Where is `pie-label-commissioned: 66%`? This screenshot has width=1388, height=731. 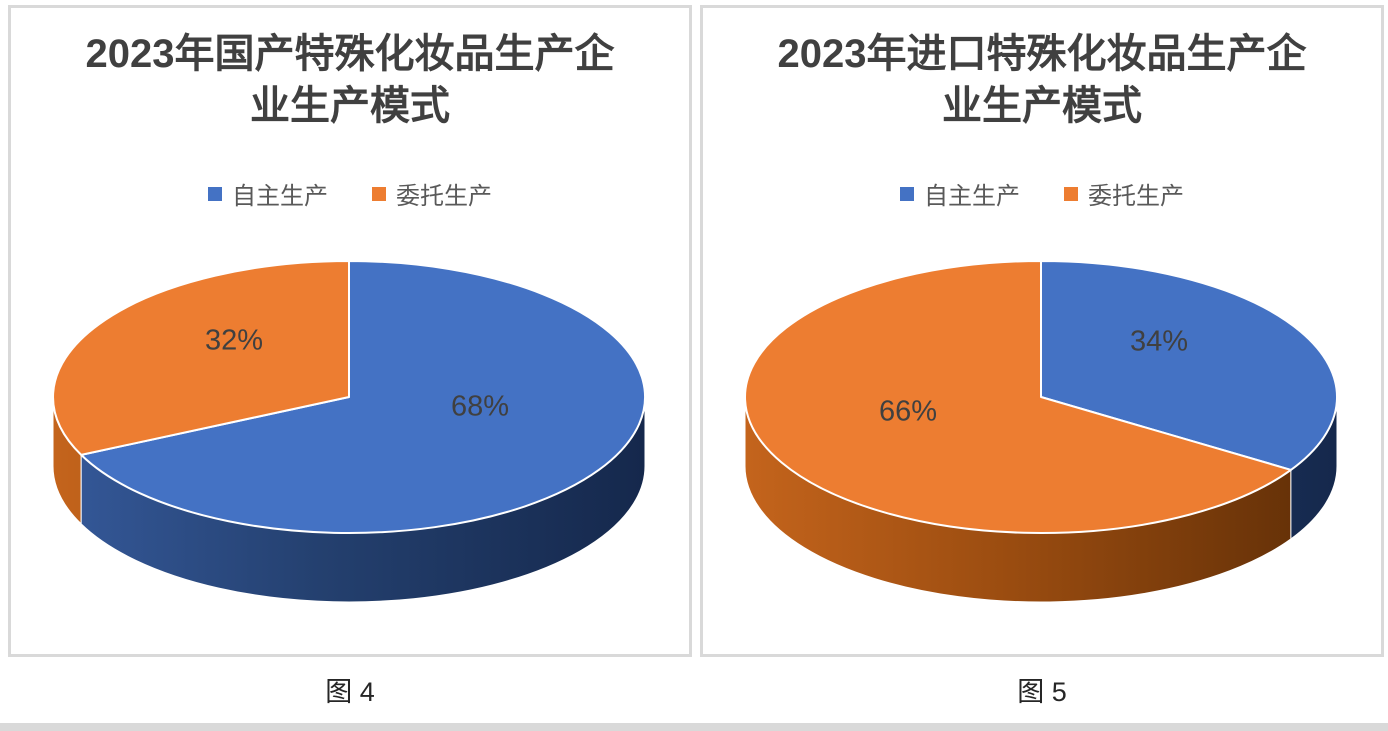 pie-label-commissioned: 66% is located at coordinates (908, 411).